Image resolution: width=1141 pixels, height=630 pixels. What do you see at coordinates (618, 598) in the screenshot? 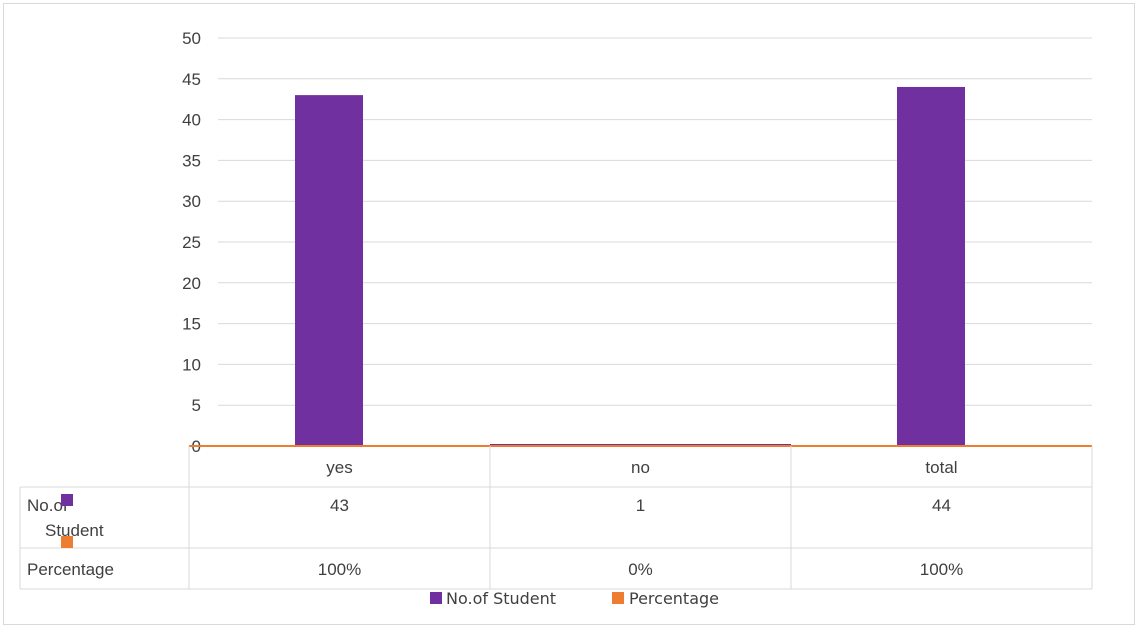
I see `legend-swatch-percentage` at bounding box center [618, 598].